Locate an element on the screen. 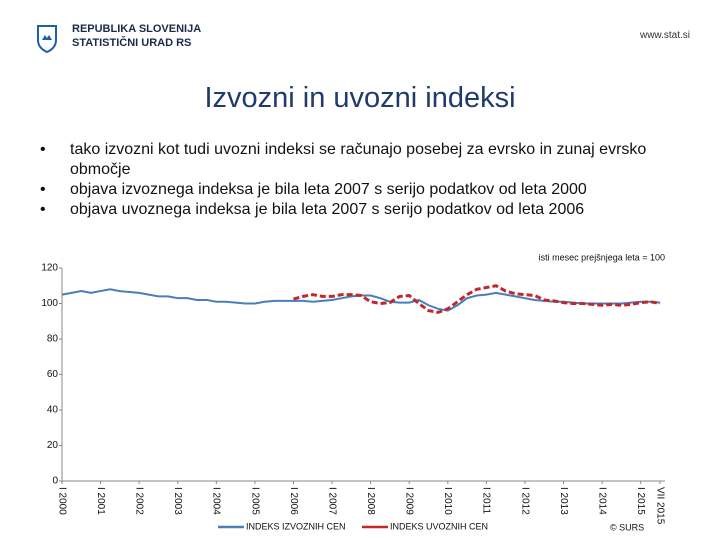  x-tick-label: I 2006 is located at coordinates (293, 501).